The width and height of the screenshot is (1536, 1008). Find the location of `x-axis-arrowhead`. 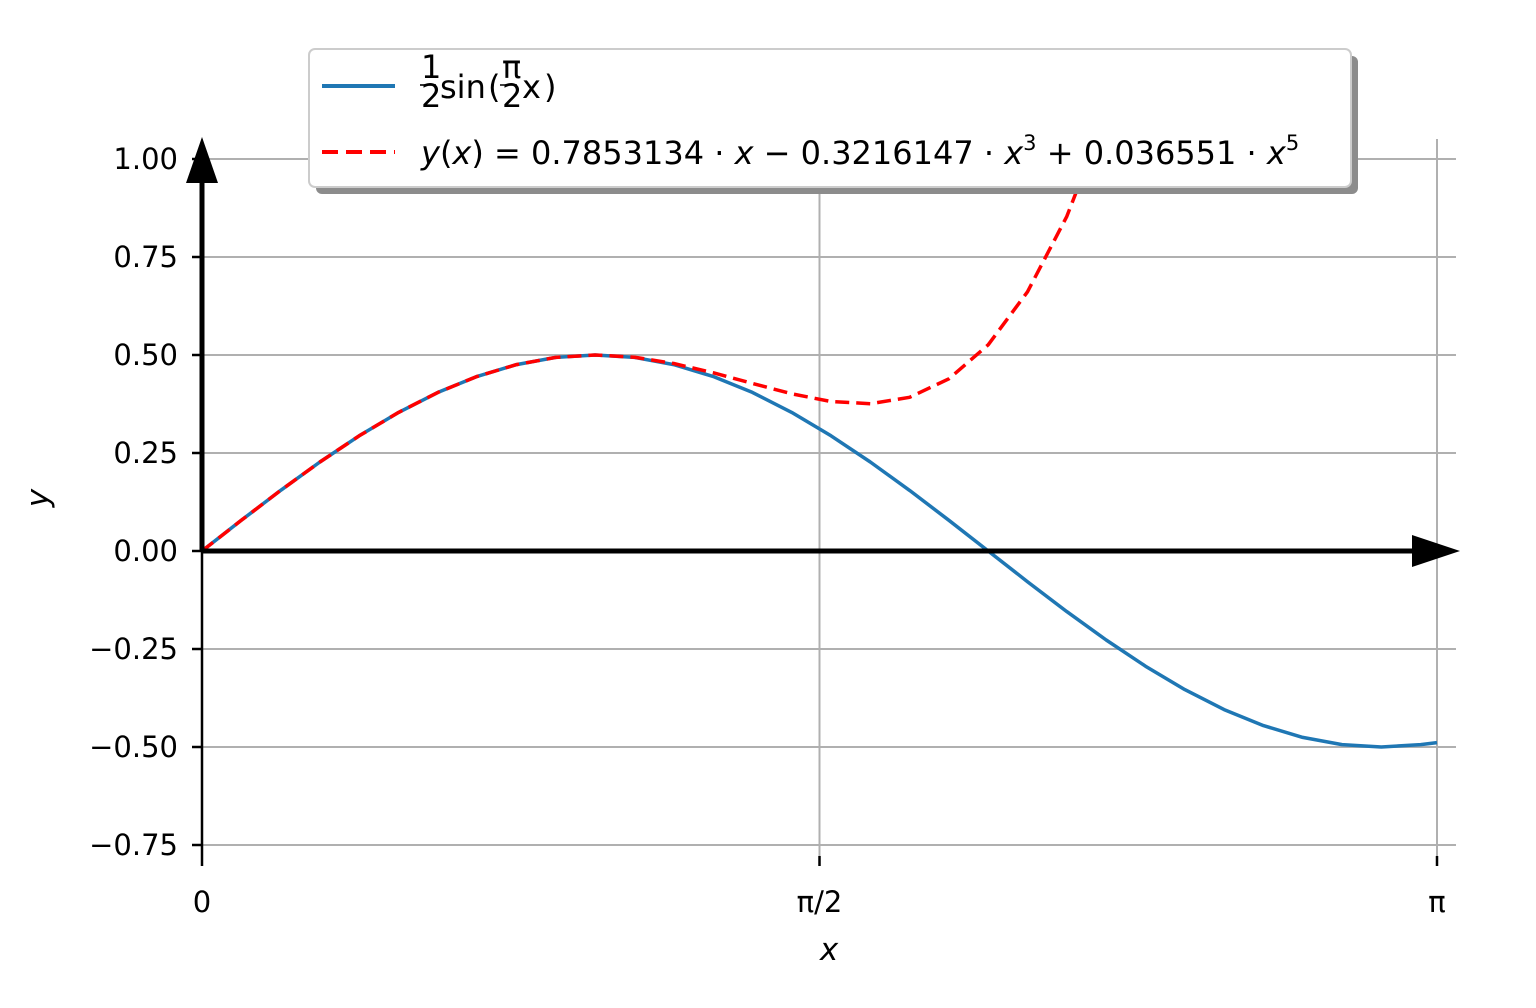

x-axis-arrowhead is located at coordinates (1436, 551).